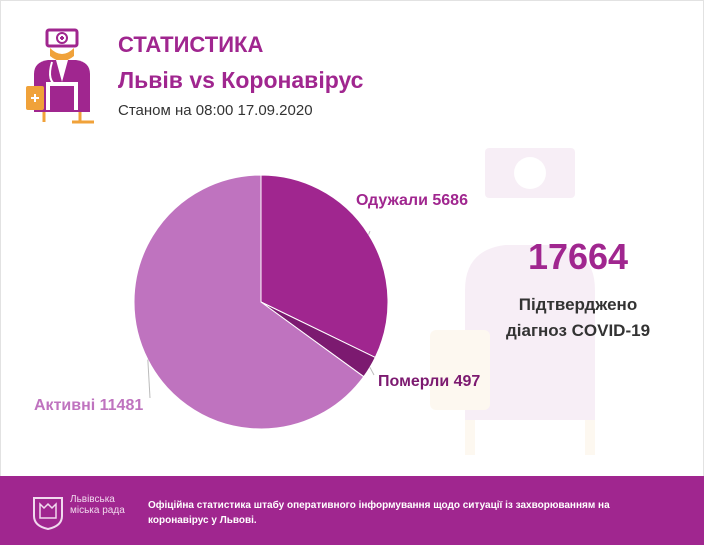 The height and width of the screenshot is (545, 704). What do you see at coordinates (429, 381) in the screenshot?
I see `pie-slice-label: Померли 497` at bounding box center [429, 381].